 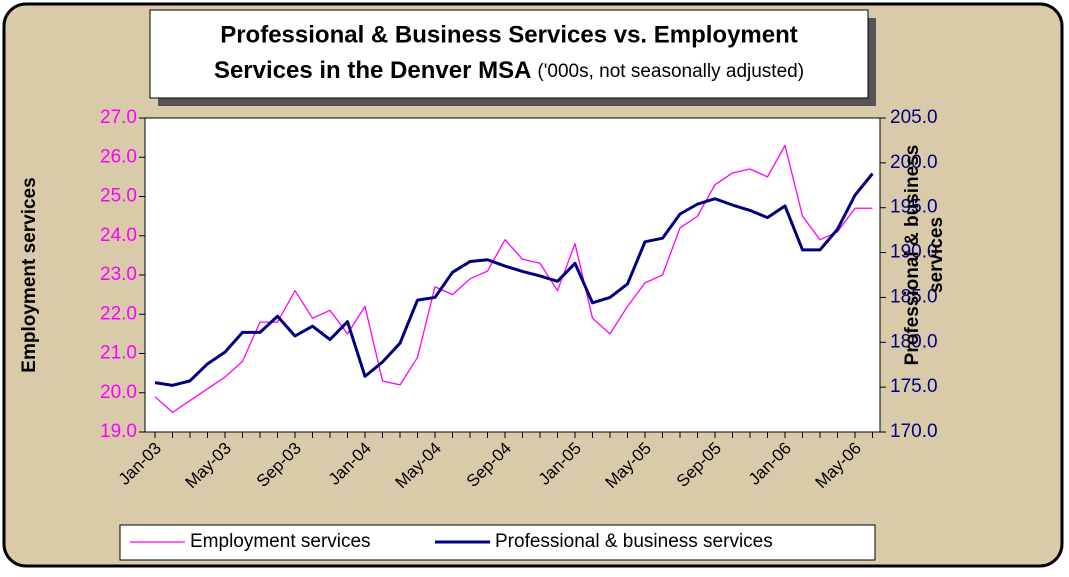 What do you see at coordinates (29, 274) in the screenshot?
I see `y-axis-title: Employment services` at bounding box center [29, 274].